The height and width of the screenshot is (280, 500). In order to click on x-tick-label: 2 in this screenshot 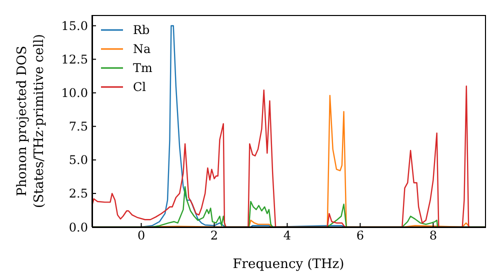, I will do `click(214, 235)`.